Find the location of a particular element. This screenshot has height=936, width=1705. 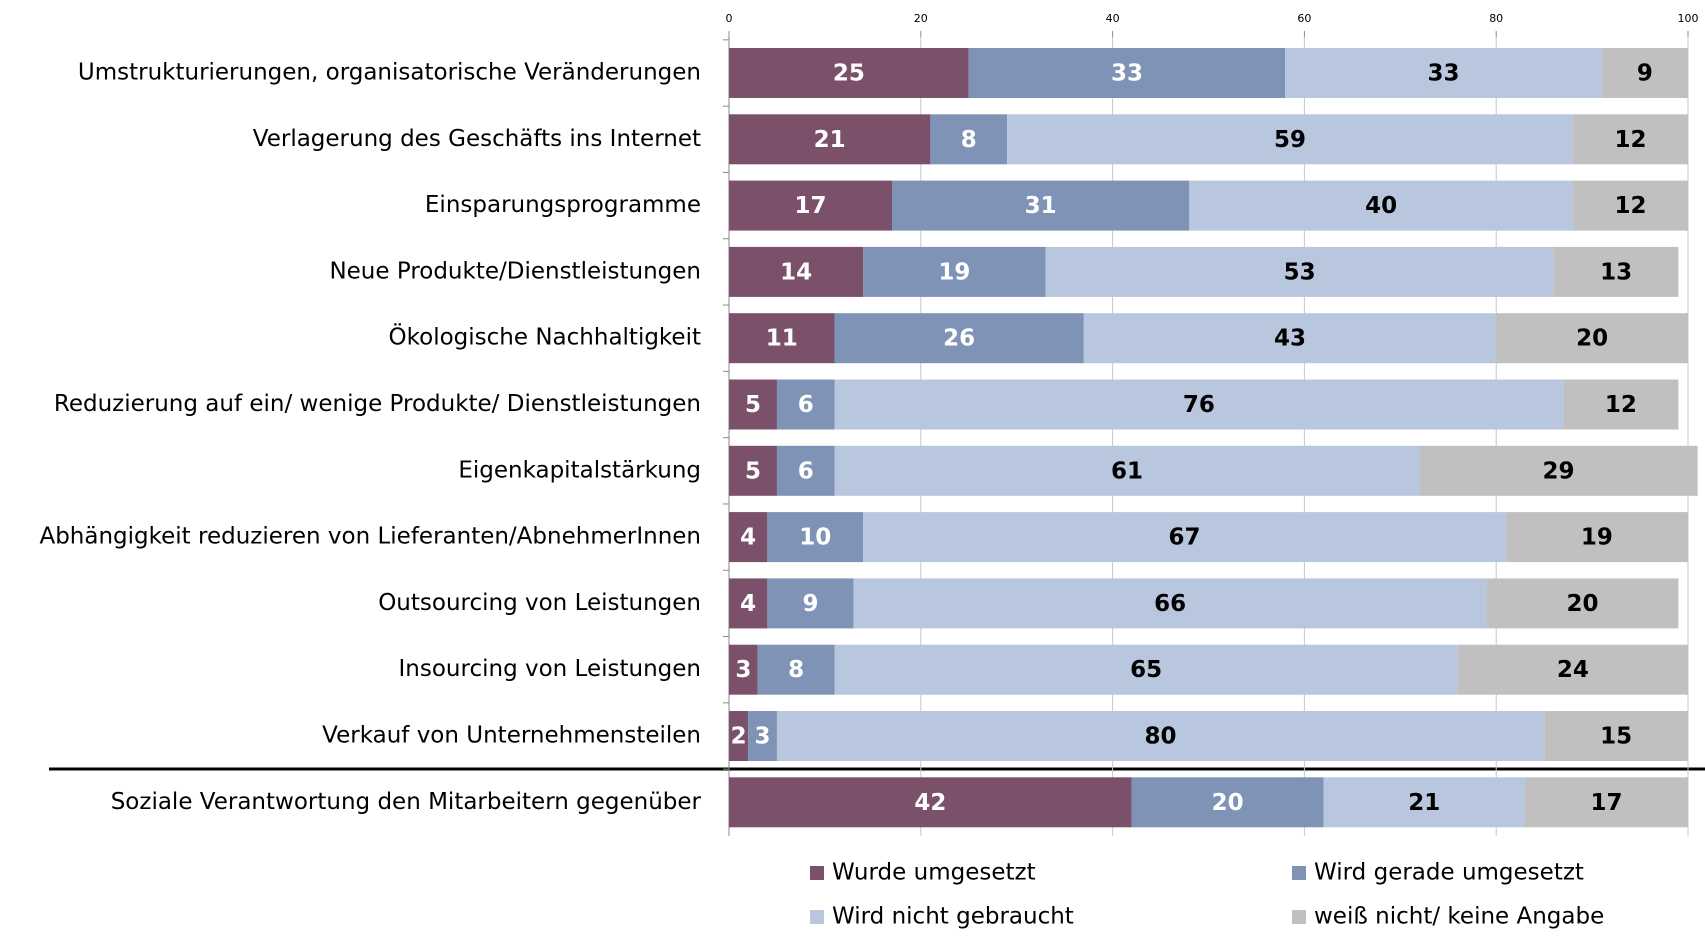

value-label: 14 is located at coordinates (796, 272).